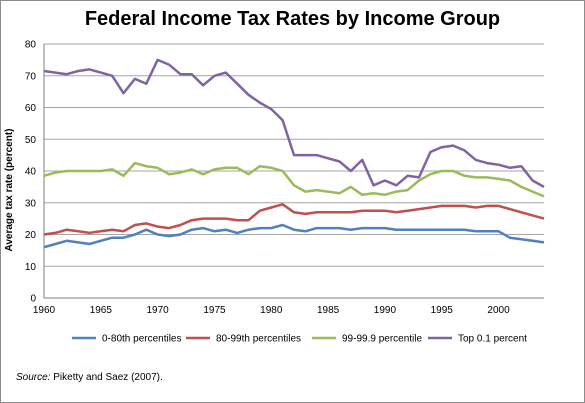  I want to click on x-tick-label: 1970, so click(158, 310).